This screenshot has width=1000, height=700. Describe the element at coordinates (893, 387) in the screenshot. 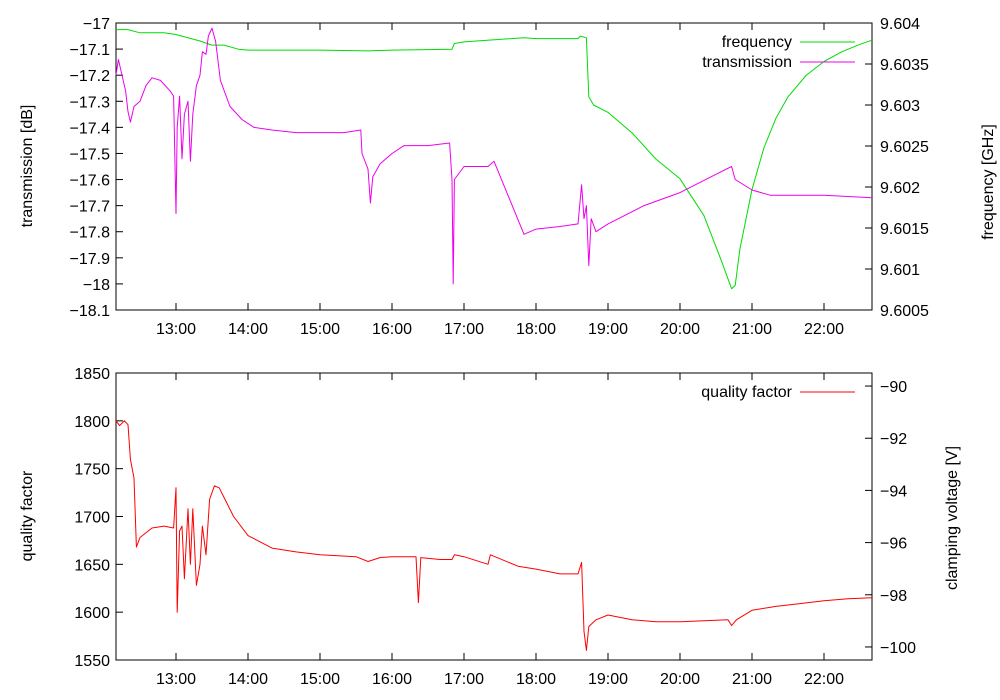

I see `right-tick-label: −90` at that location.